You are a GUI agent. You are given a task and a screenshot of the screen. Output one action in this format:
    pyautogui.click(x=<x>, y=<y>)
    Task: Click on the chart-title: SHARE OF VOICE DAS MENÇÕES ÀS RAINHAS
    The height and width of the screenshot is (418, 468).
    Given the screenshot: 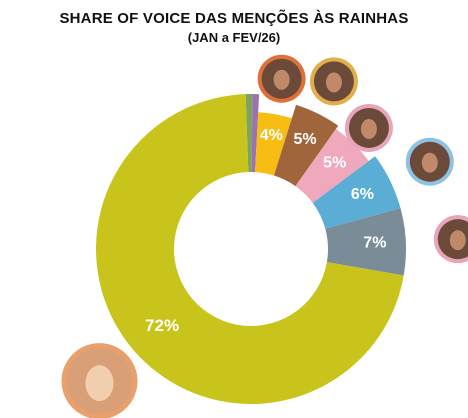 What is the action you would take?
    pyautogui.click(x=234, y=18)
    